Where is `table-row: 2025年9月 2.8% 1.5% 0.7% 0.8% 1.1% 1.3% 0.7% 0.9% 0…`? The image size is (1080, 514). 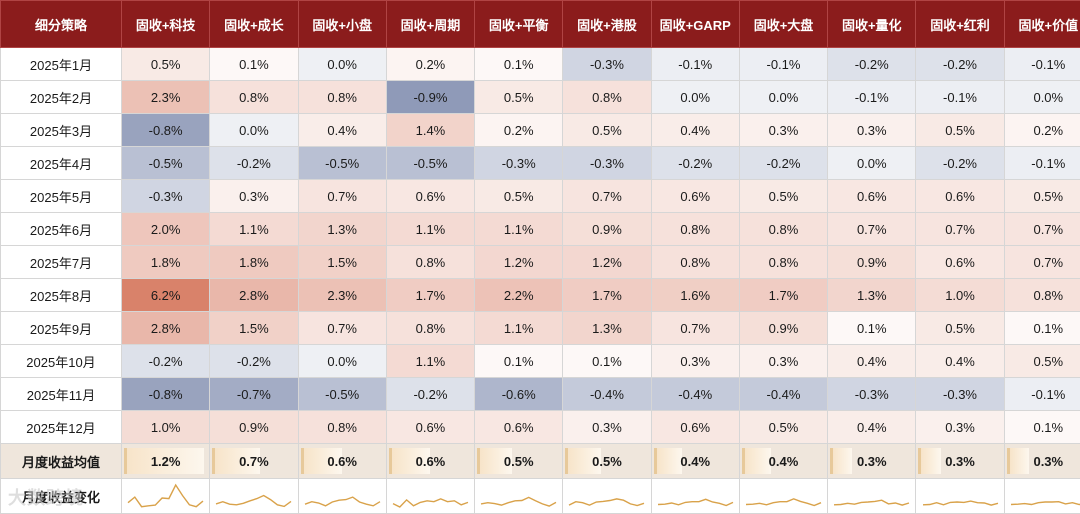
table-row: 2025年9月 2.8% 1.5% 0.7% 0.8% 1.1% 1.3% 0.7% 0.9% 0… is located at coordinates (540, 328).